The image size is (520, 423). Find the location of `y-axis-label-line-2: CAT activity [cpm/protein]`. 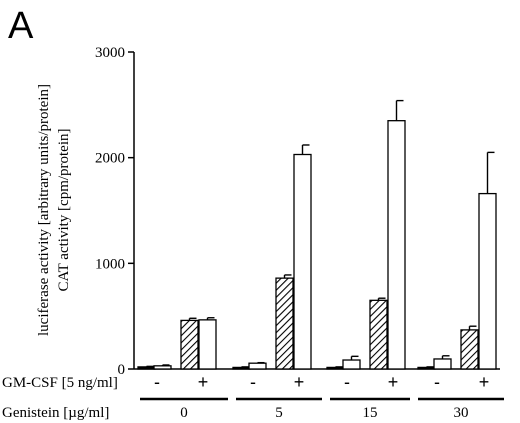

y-axis-label-line-2: CAT activity [cpm/protein] is located at coordinates (64, 209).